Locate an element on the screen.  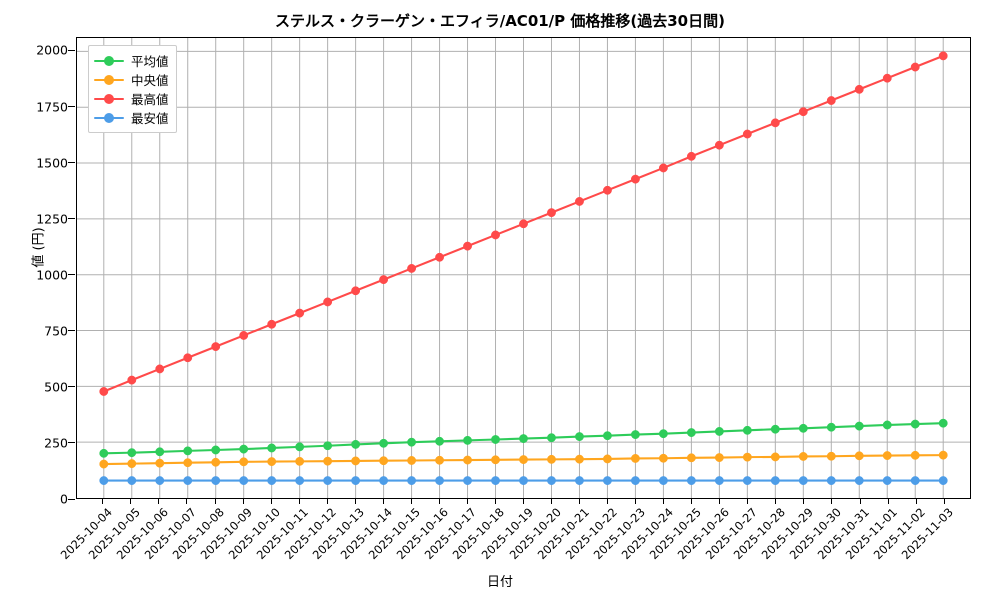
legend-item-2: 中央値 is located at coordinates (131, 79).